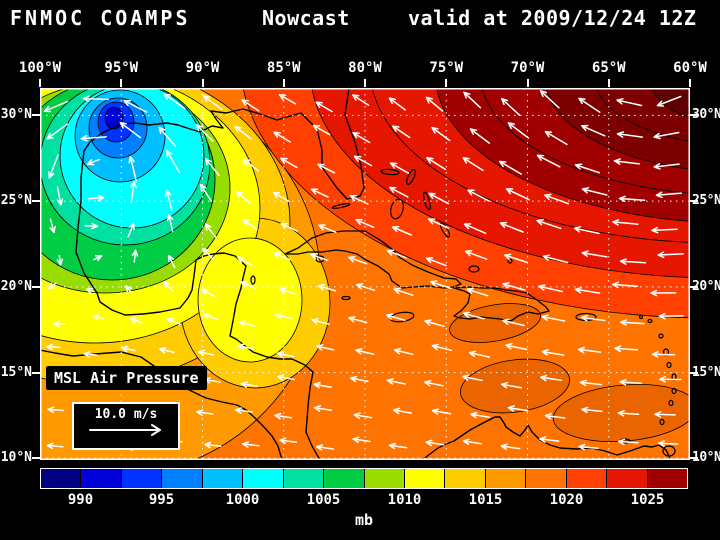 Image resolution: width=720 pixels, height=540 pixels. What do you see at coordinates (126, 378) in the screenshot?
I see `field-label: MSL Air Pressure` at bounding box center [126, 378].